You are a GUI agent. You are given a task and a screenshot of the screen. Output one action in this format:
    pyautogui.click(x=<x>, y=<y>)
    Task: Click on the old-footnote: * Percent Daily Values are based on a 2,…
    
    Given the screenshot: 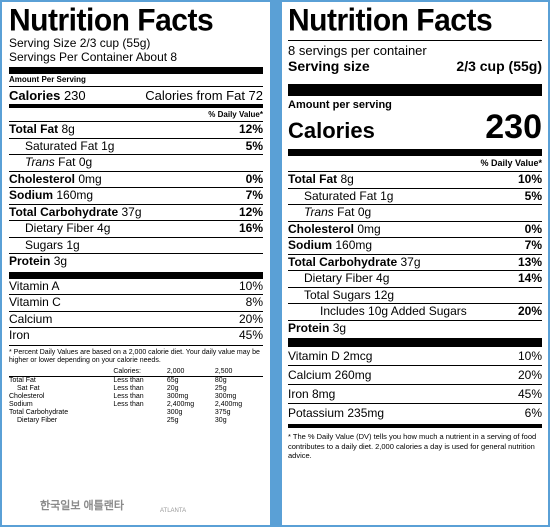 What is the action you would take?
    pyautogui.click(x=134, y=356)
    